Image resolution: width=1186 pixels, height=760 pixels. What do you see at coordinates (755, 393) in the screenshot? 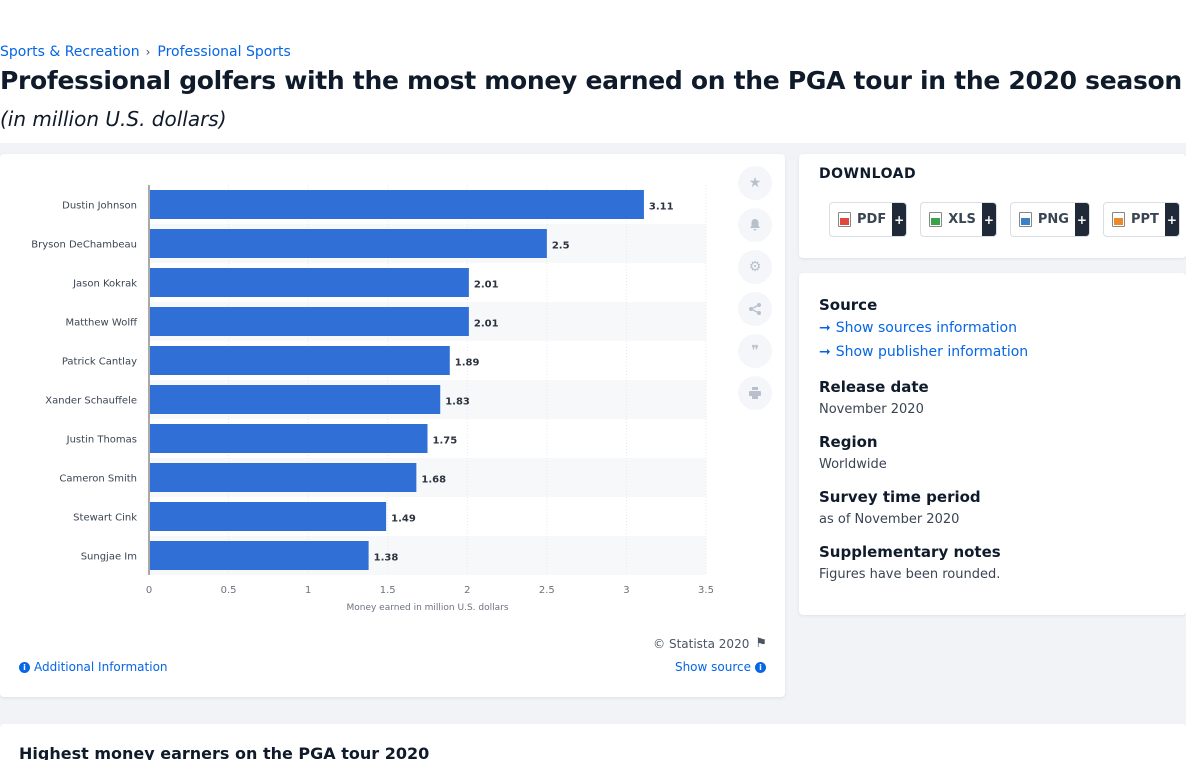
I see `print-icon` at bounding box center [755, 393].